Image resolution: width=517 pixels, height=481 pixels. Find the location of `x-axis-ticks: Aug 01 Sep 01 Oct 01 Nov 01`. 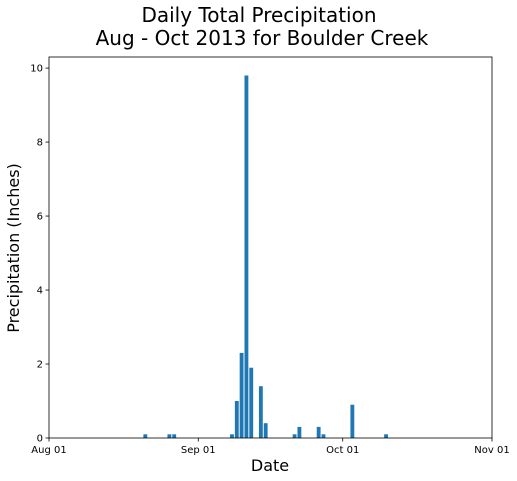

x-axis-ticks: Aug 01 Sep 01 Oct 01 Nov 01 is located at coordinates (270, 447).